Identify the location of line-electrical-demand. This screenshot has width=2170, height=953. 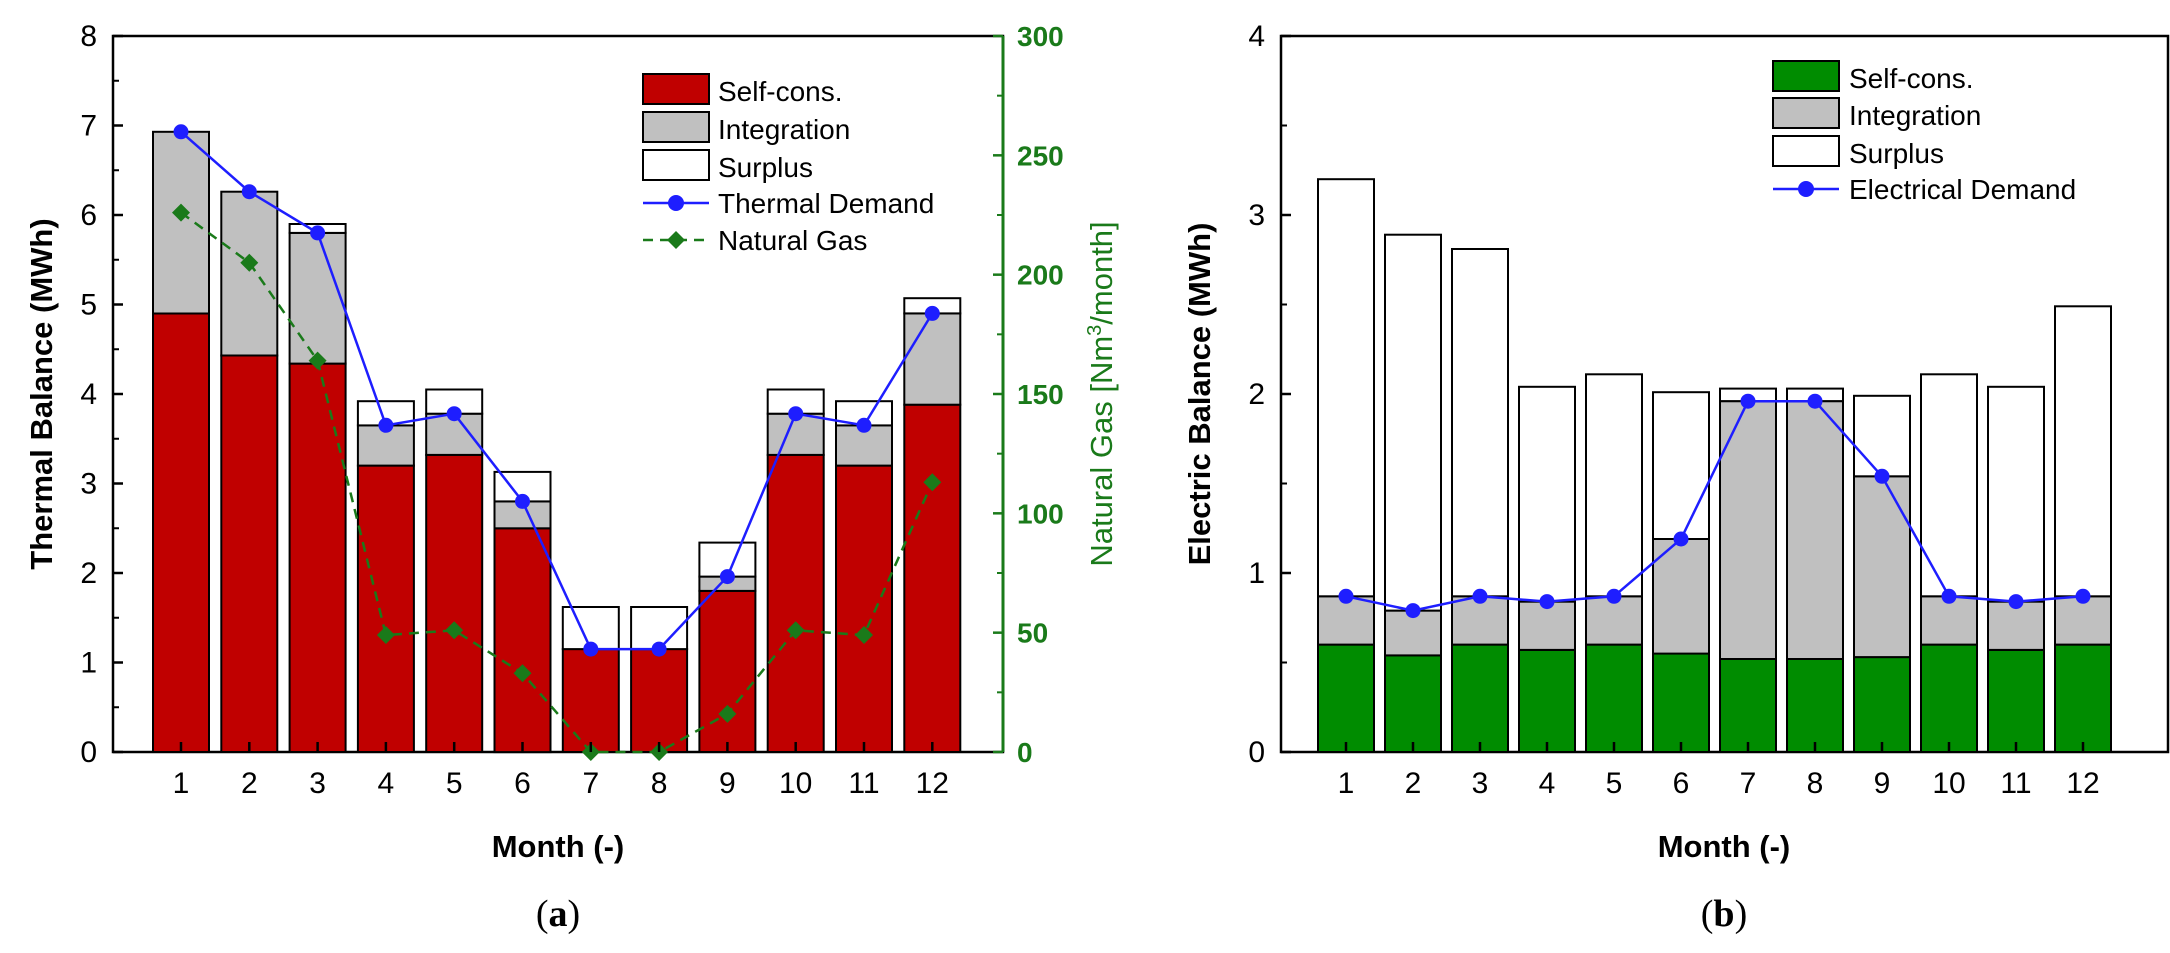
(1714, 505).